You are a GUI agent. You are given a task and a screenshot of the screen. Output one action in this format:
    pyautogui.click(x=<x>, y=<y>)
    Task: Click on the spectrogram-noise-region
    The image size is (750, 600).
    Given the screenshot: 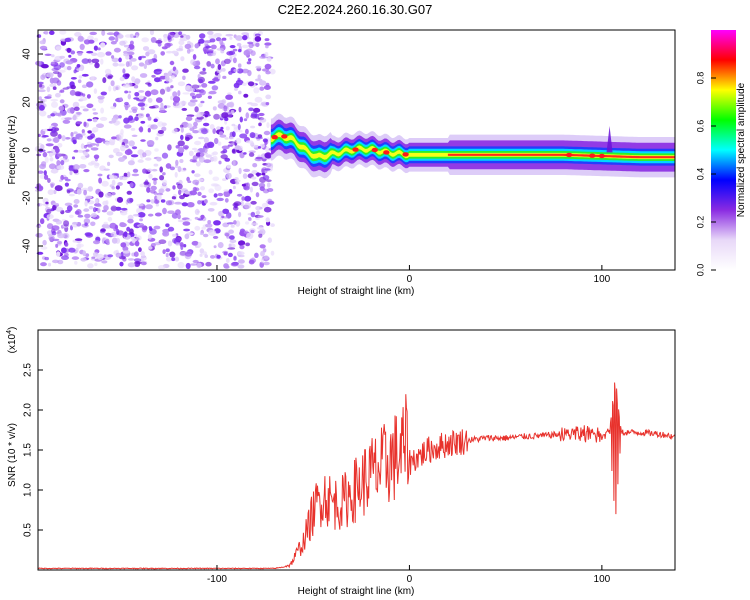 What is the action you would take?
    pyautogui.click(x=155, y=149)
    